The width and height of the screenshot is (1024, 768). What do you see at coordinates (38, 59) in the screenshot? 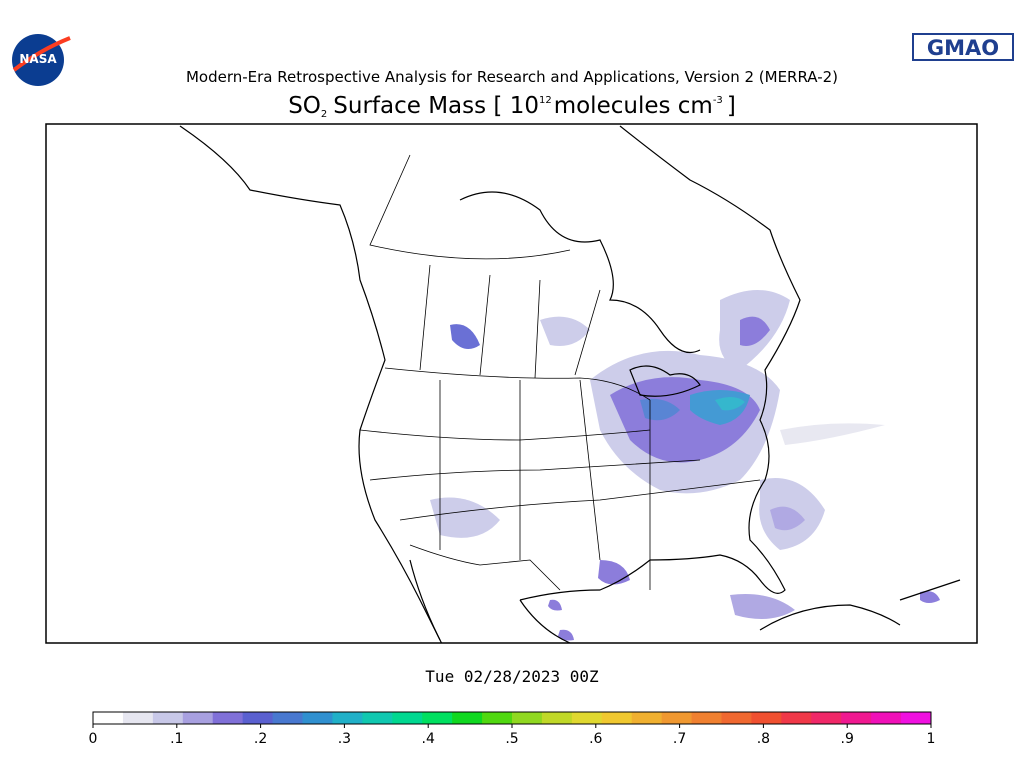
I see `logo-text: NASA` at bounding box center [38, 59].